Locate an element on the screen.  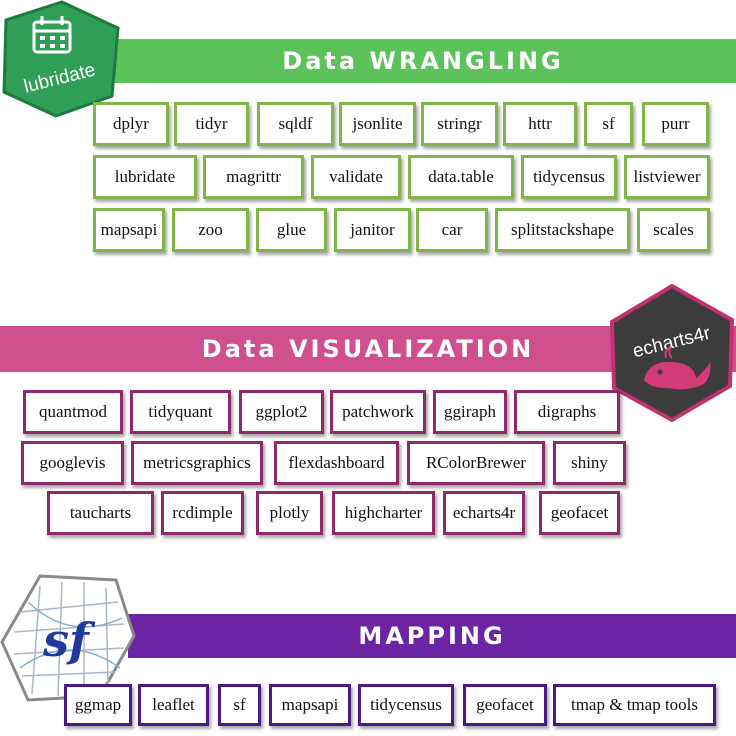
package-box: zoo is located at coordinates (210, 230).